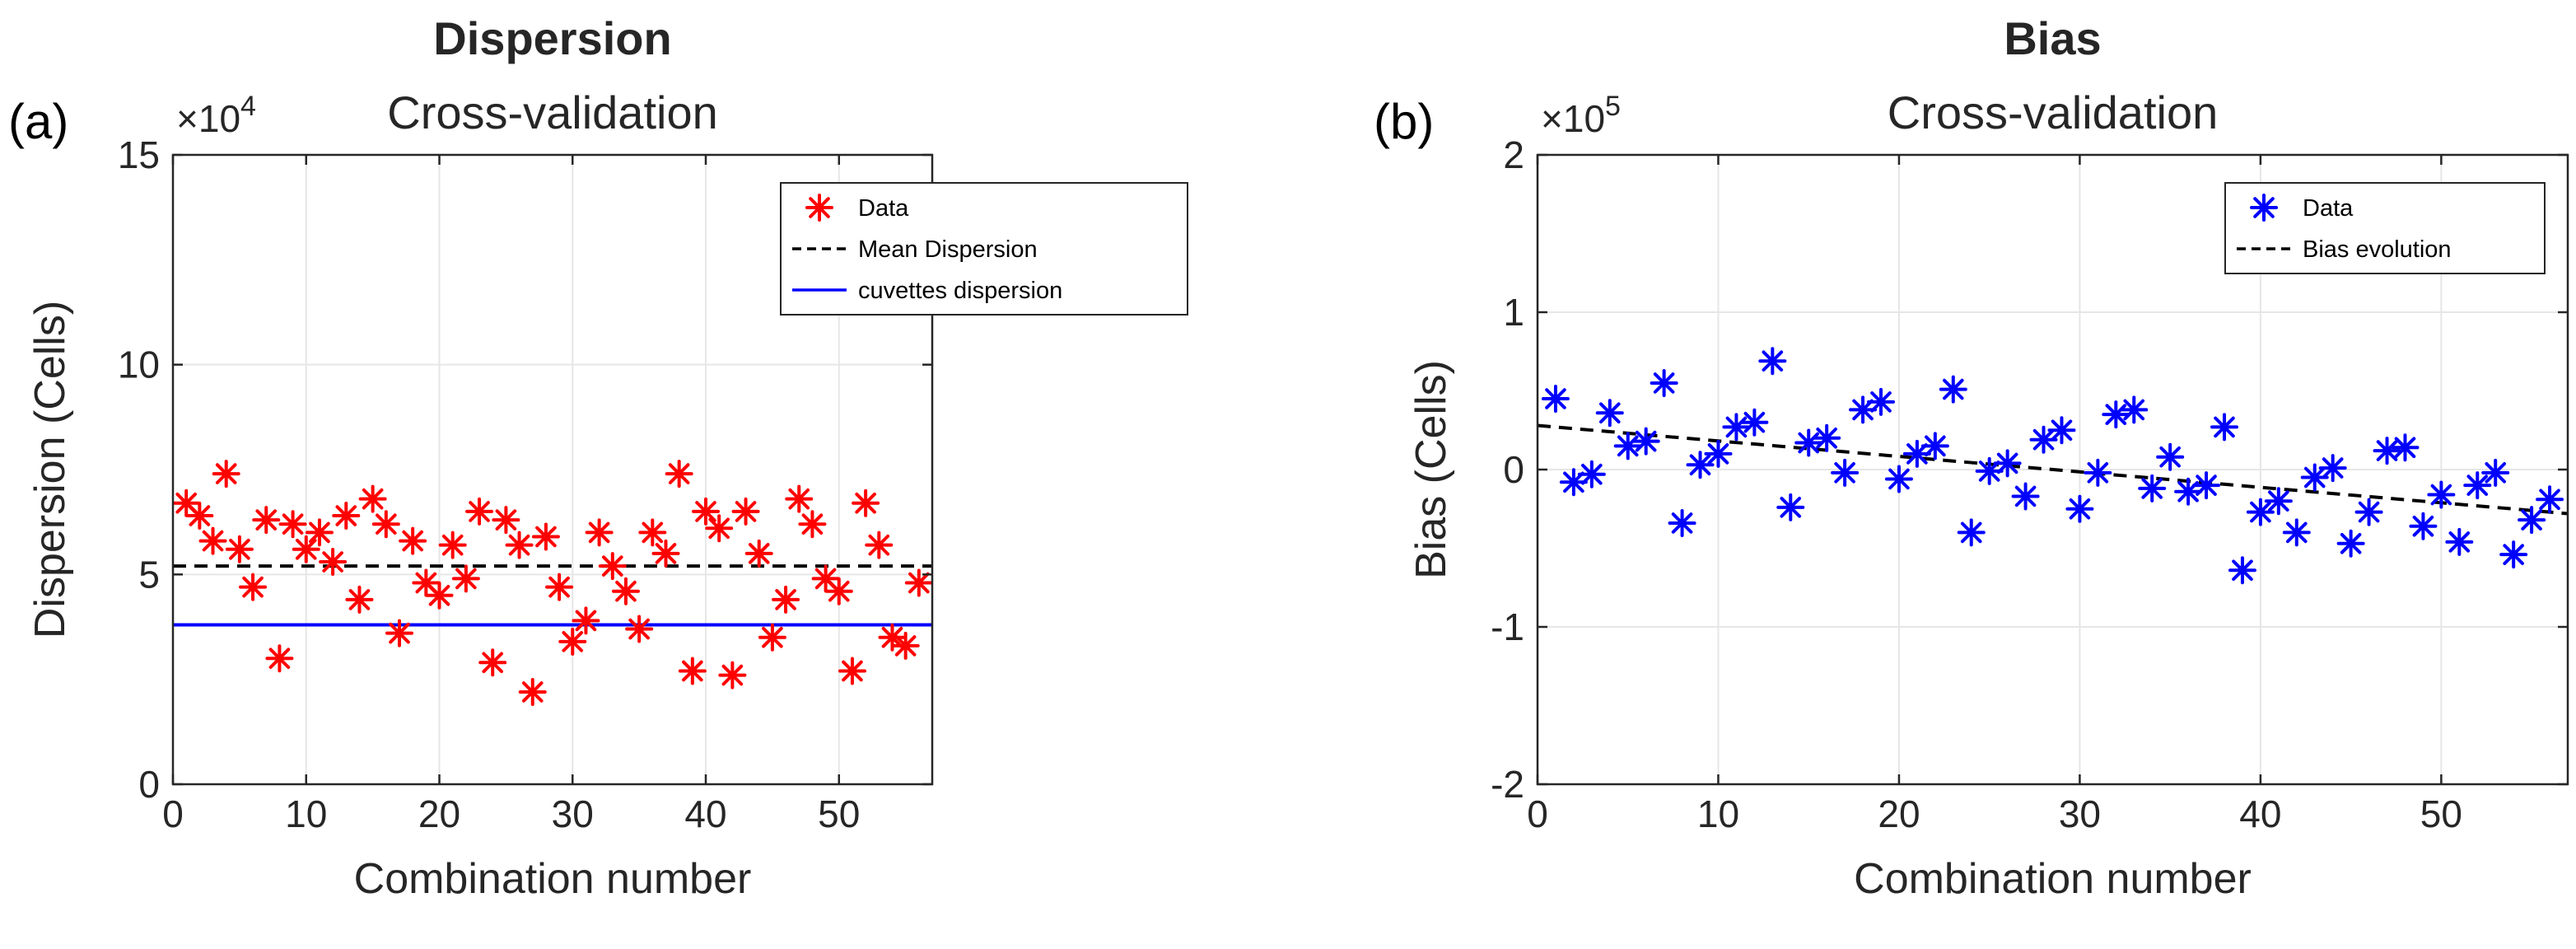  I want to click on y-tick-label: -2, so click(1507, 784).